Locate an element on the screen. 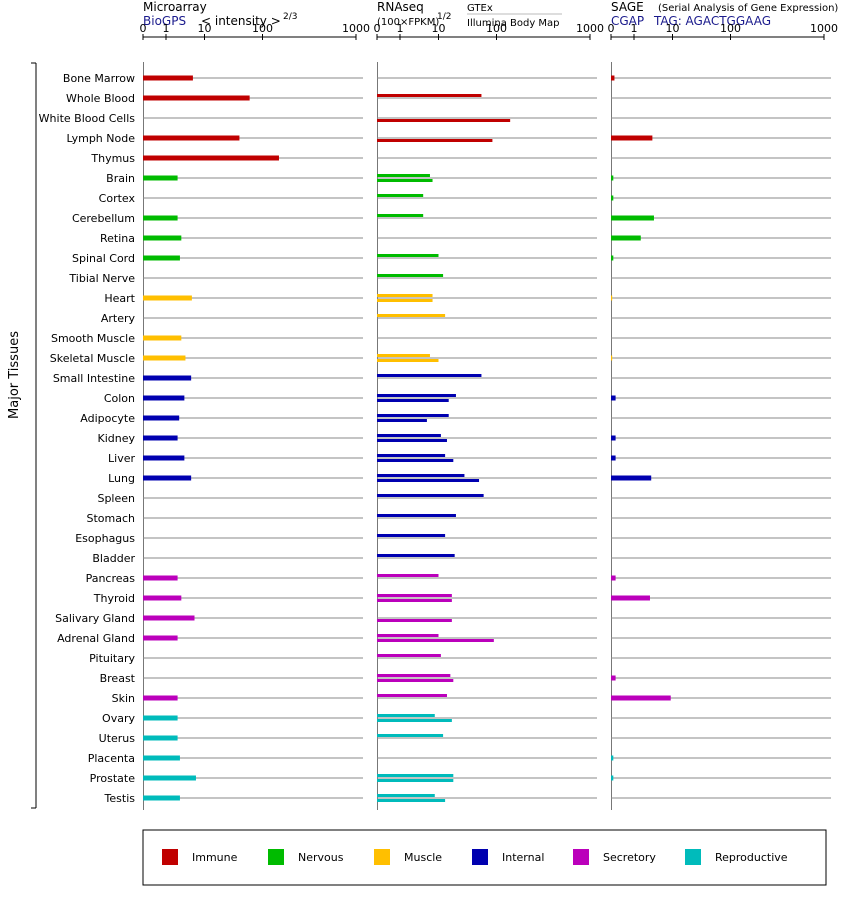  rnaseq-source-illumina: Illumina Body Map is located at coordinates (513, 23).